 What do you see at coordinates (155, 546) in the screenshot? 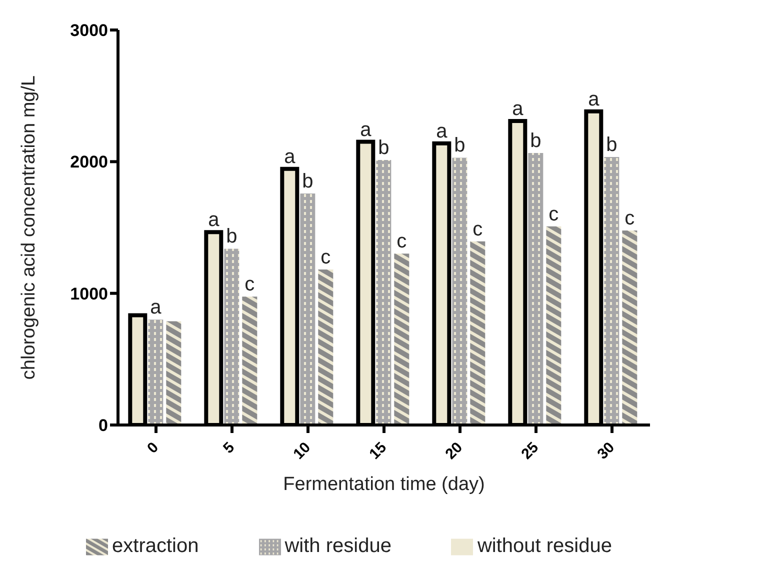
I see `legend-label: extraction` at bounding box center [155, 546].